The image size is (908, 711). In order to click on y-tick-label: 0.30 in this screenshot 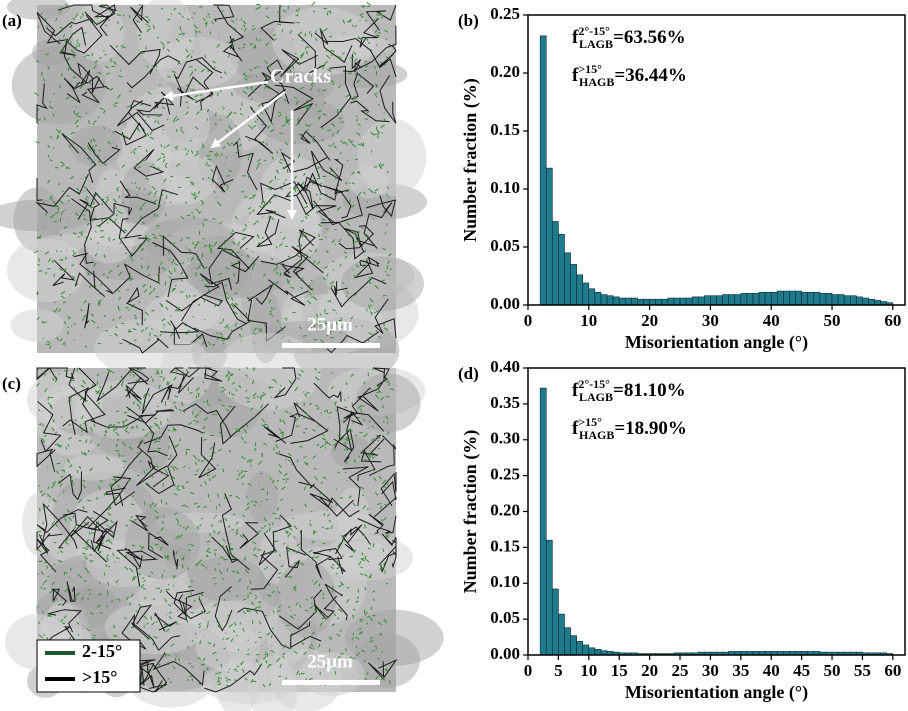, I will do `click(505, 438)`.